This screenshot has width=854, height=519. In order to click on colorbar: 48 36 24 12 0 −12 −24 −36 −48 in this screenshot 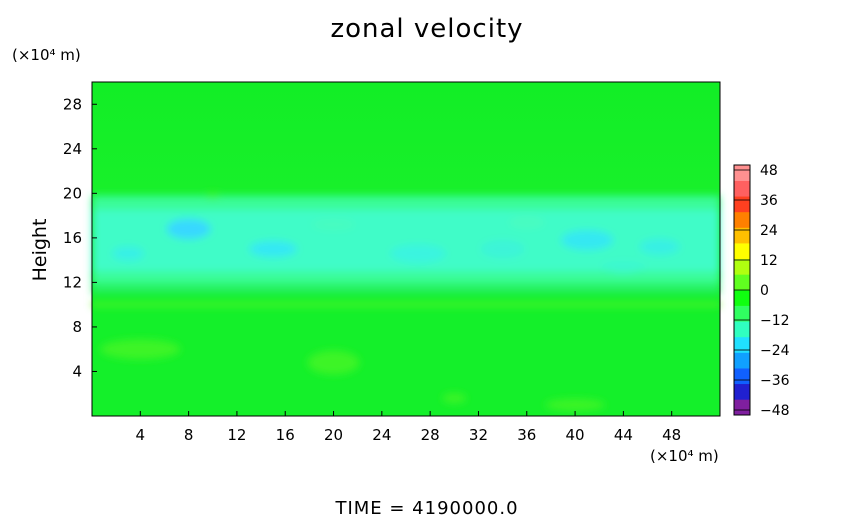, I will do `click(761, 291)`.